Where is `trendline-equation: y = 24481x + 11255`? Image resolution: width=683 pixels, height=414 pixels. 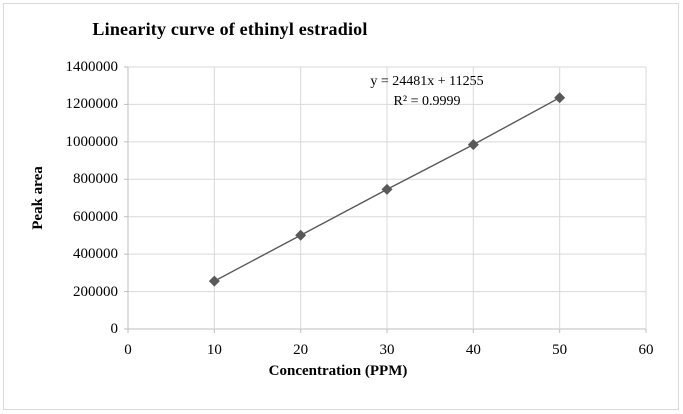
trendline-equation: y = 24481x + 11255 is located at coordinates (427, 81).